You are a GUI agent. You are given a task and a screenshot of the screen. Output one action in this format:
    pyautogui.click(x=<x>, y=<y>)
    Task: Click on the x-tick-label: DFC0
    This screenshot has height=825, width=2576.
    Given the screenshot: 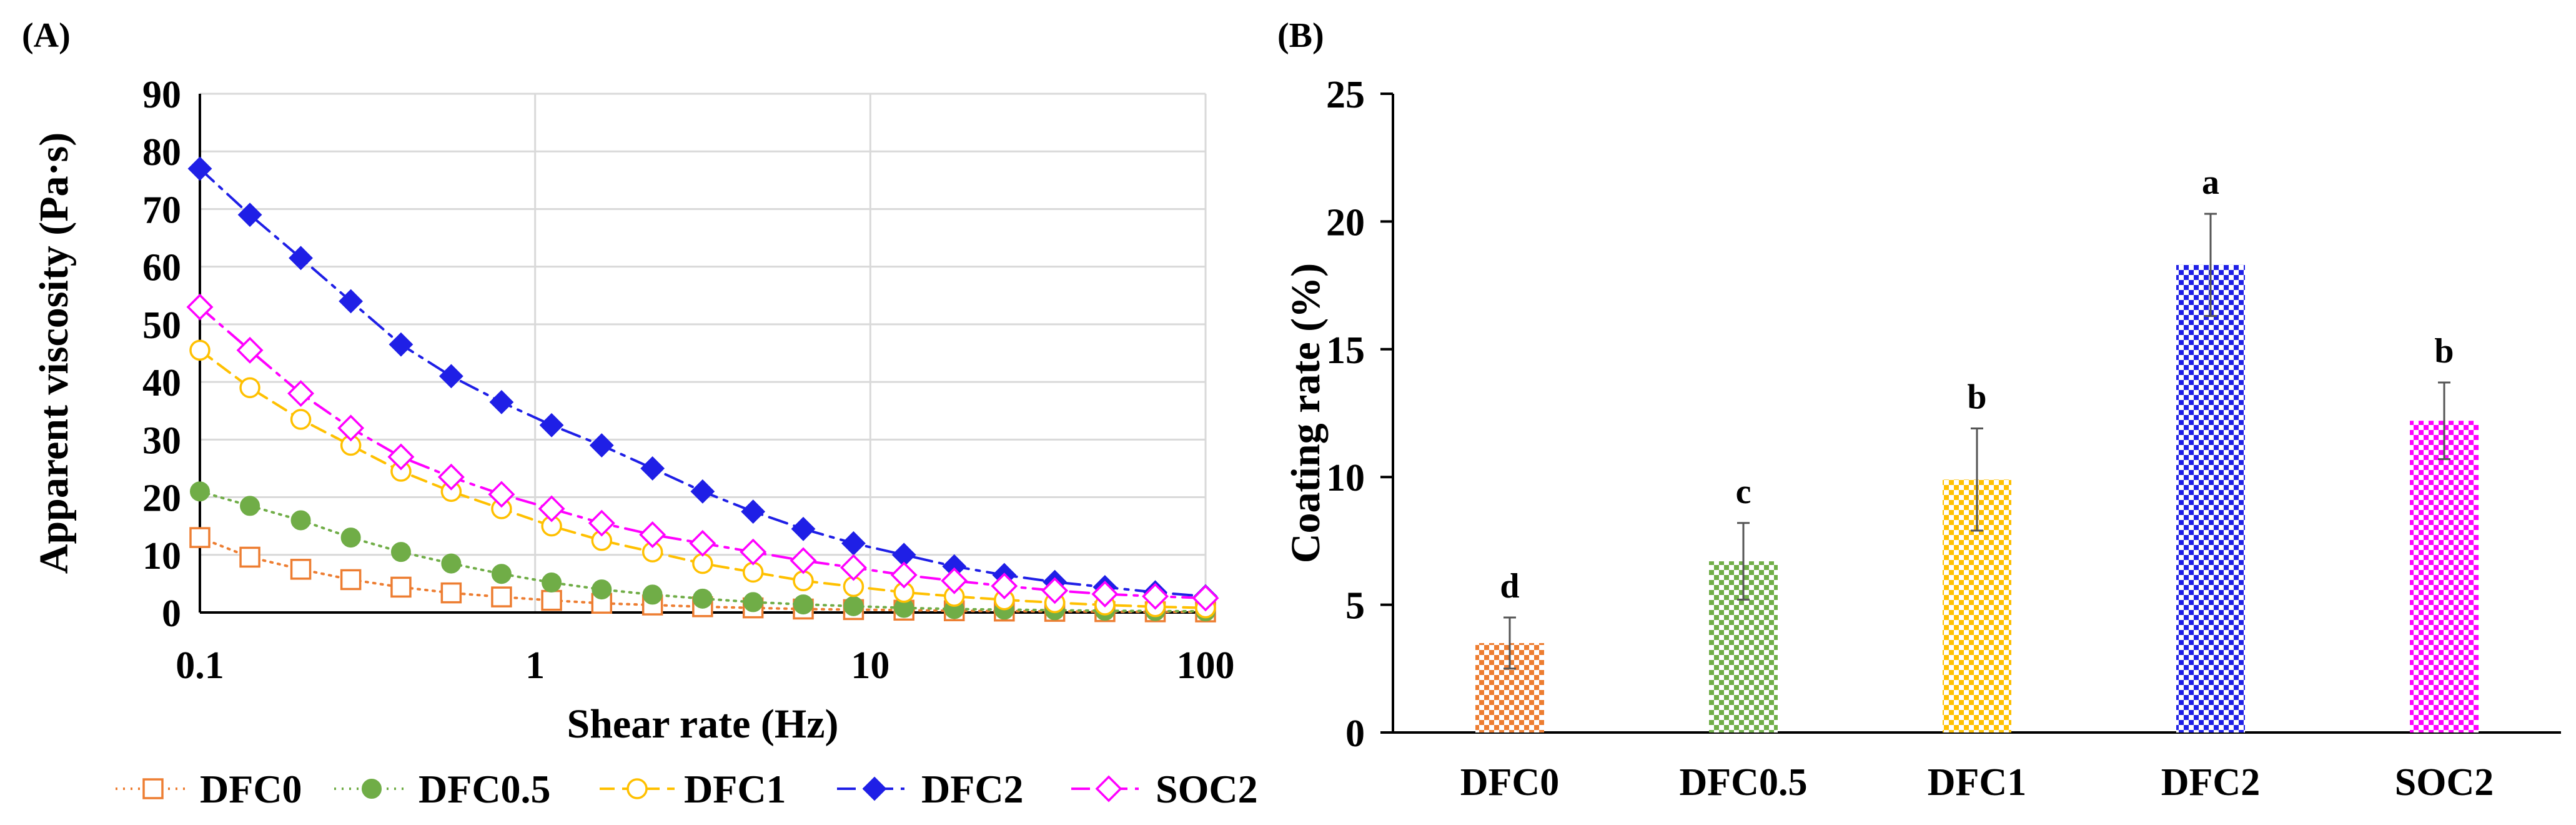 What is the action you would take?
    pyautogui.click(x=1509, y=782)
    